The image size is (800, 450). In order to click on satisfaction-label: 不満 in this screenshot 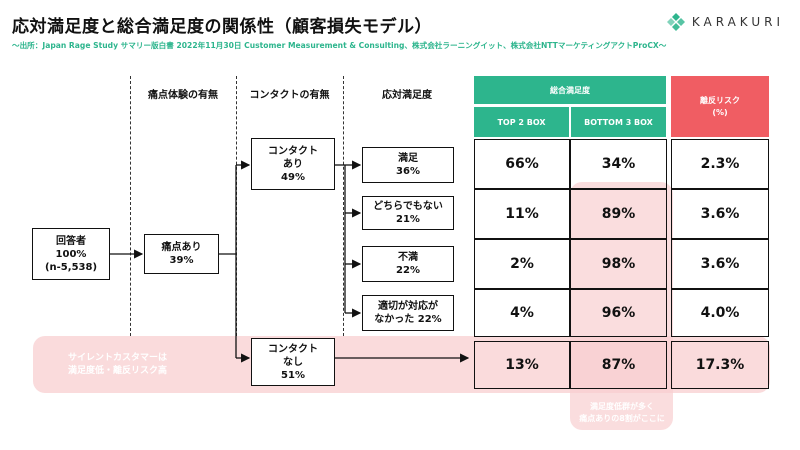, I will do `click(408, 257)`.